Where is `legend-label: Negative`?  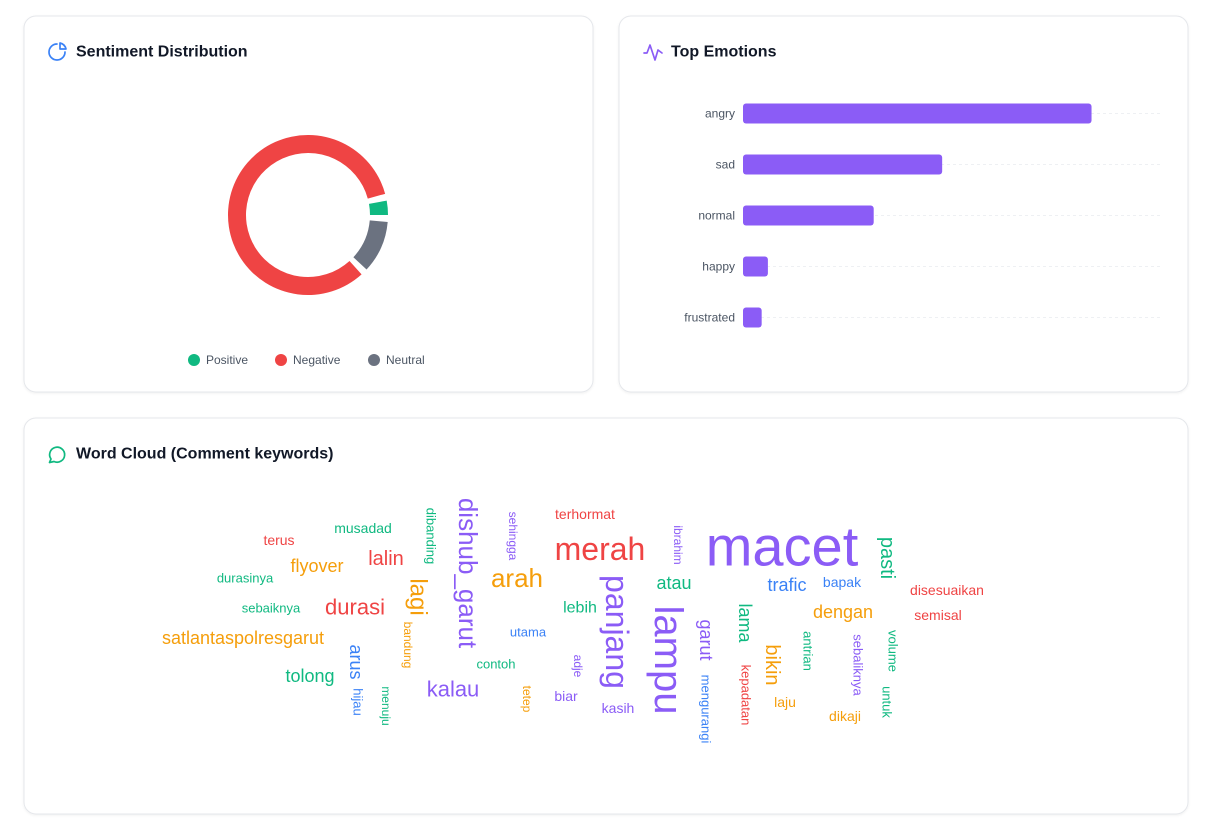 legend-label: Negative is located at coordinates (317, 360).